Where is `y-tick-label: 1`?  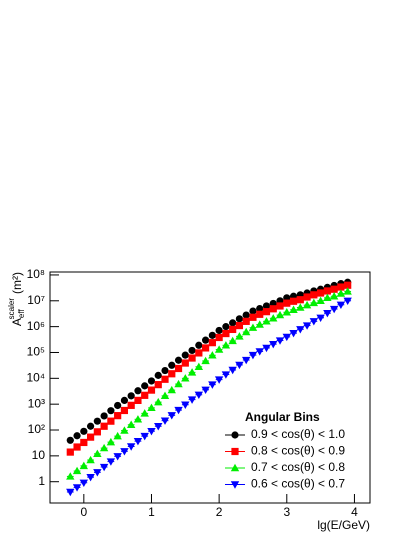 y-tick-label: 1 is located at coordinates (41, 481).